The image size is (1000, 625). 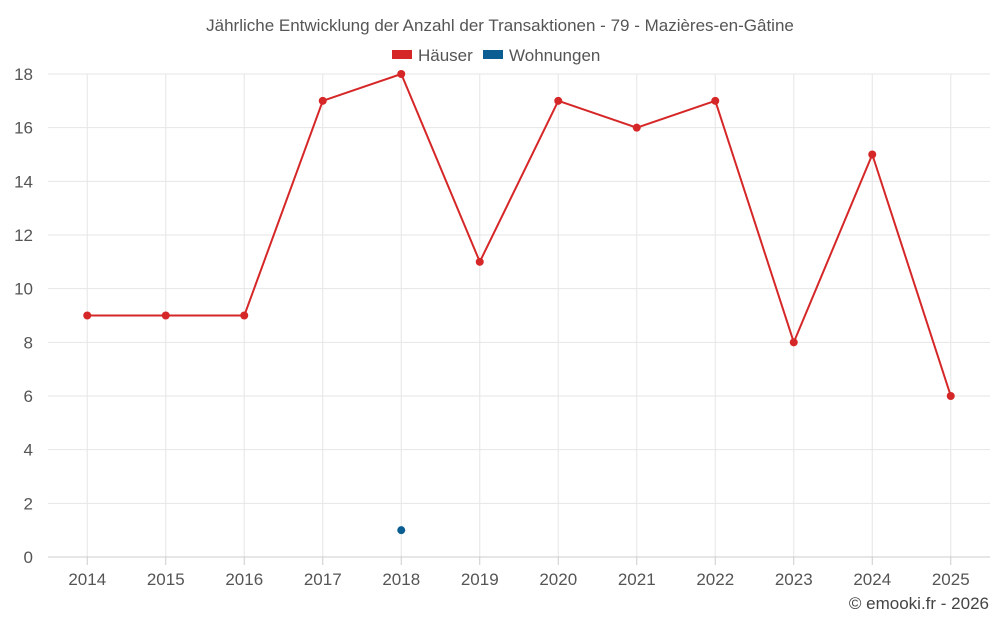 I want to click on y-tick-label-16: 16, so click(x=23, y=128).